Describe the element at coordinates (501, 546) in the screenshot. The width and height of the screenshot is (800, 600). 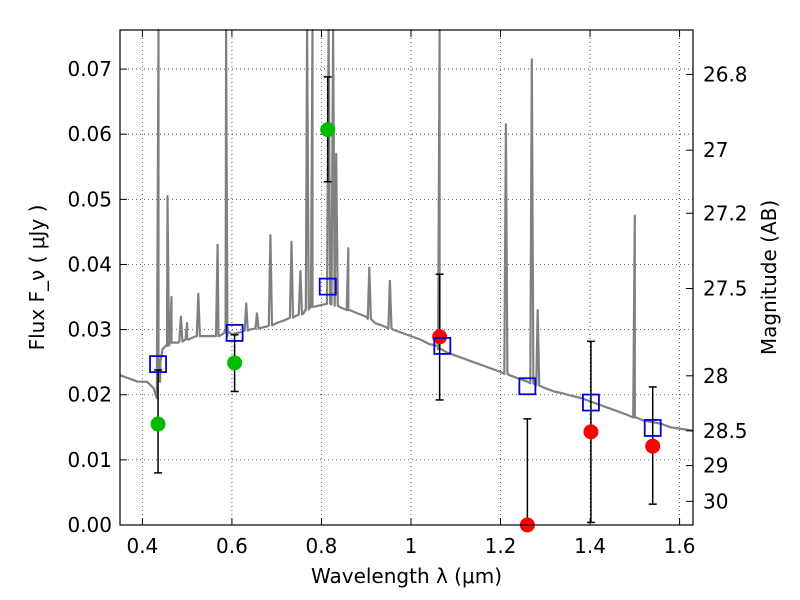
I see `x-tick-label: 1.2` at that location.